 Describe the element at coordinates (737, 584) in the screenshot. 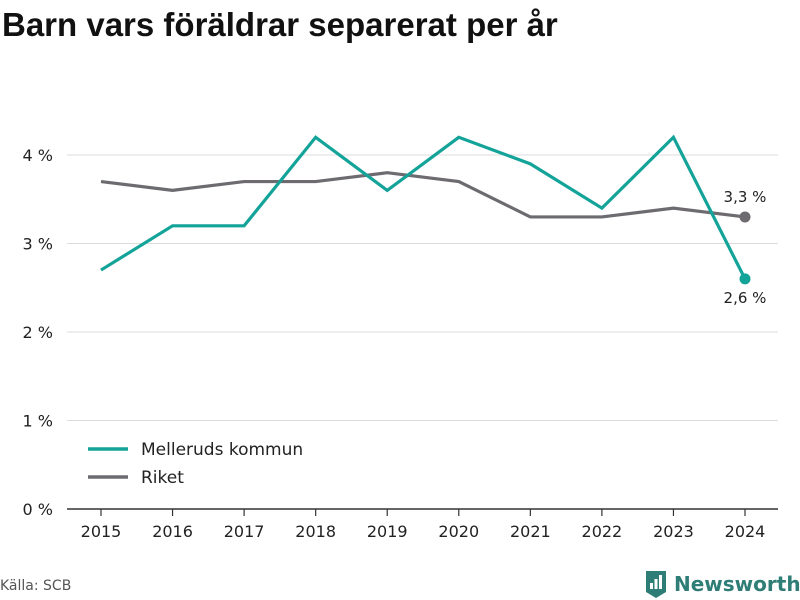

I see `brand-name: Newsworthy` at that location.